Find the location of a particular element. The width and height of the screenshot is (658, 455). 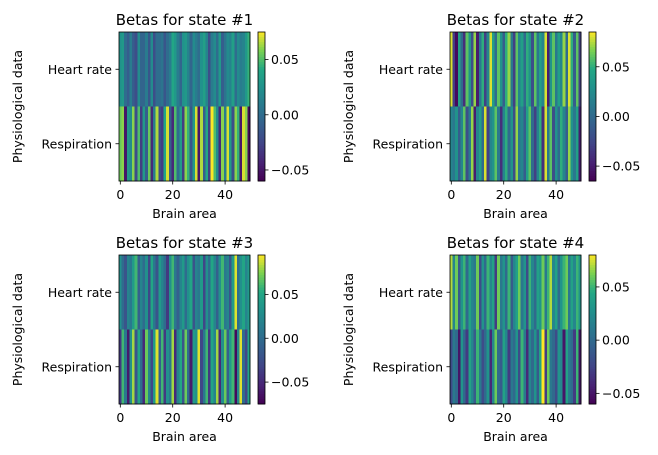

axes-frame is located at coordinates (515, 106).